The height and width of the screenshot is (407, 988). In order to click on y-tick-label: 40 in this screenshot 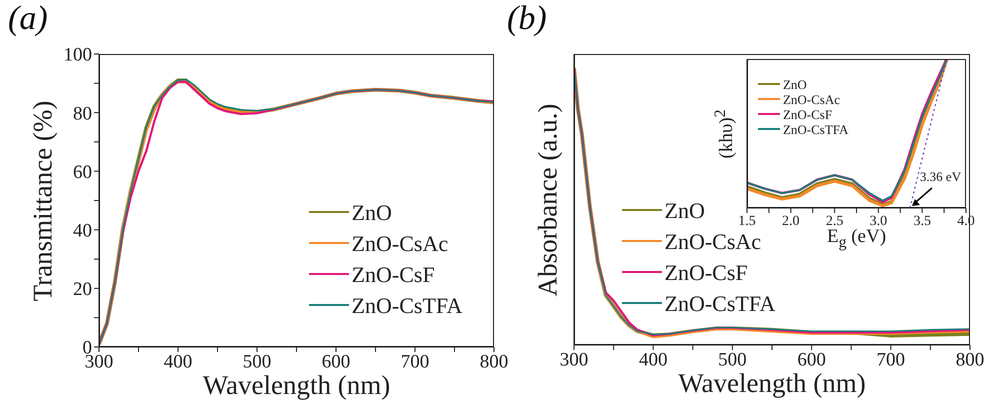, I will do `click(82, 231)`.